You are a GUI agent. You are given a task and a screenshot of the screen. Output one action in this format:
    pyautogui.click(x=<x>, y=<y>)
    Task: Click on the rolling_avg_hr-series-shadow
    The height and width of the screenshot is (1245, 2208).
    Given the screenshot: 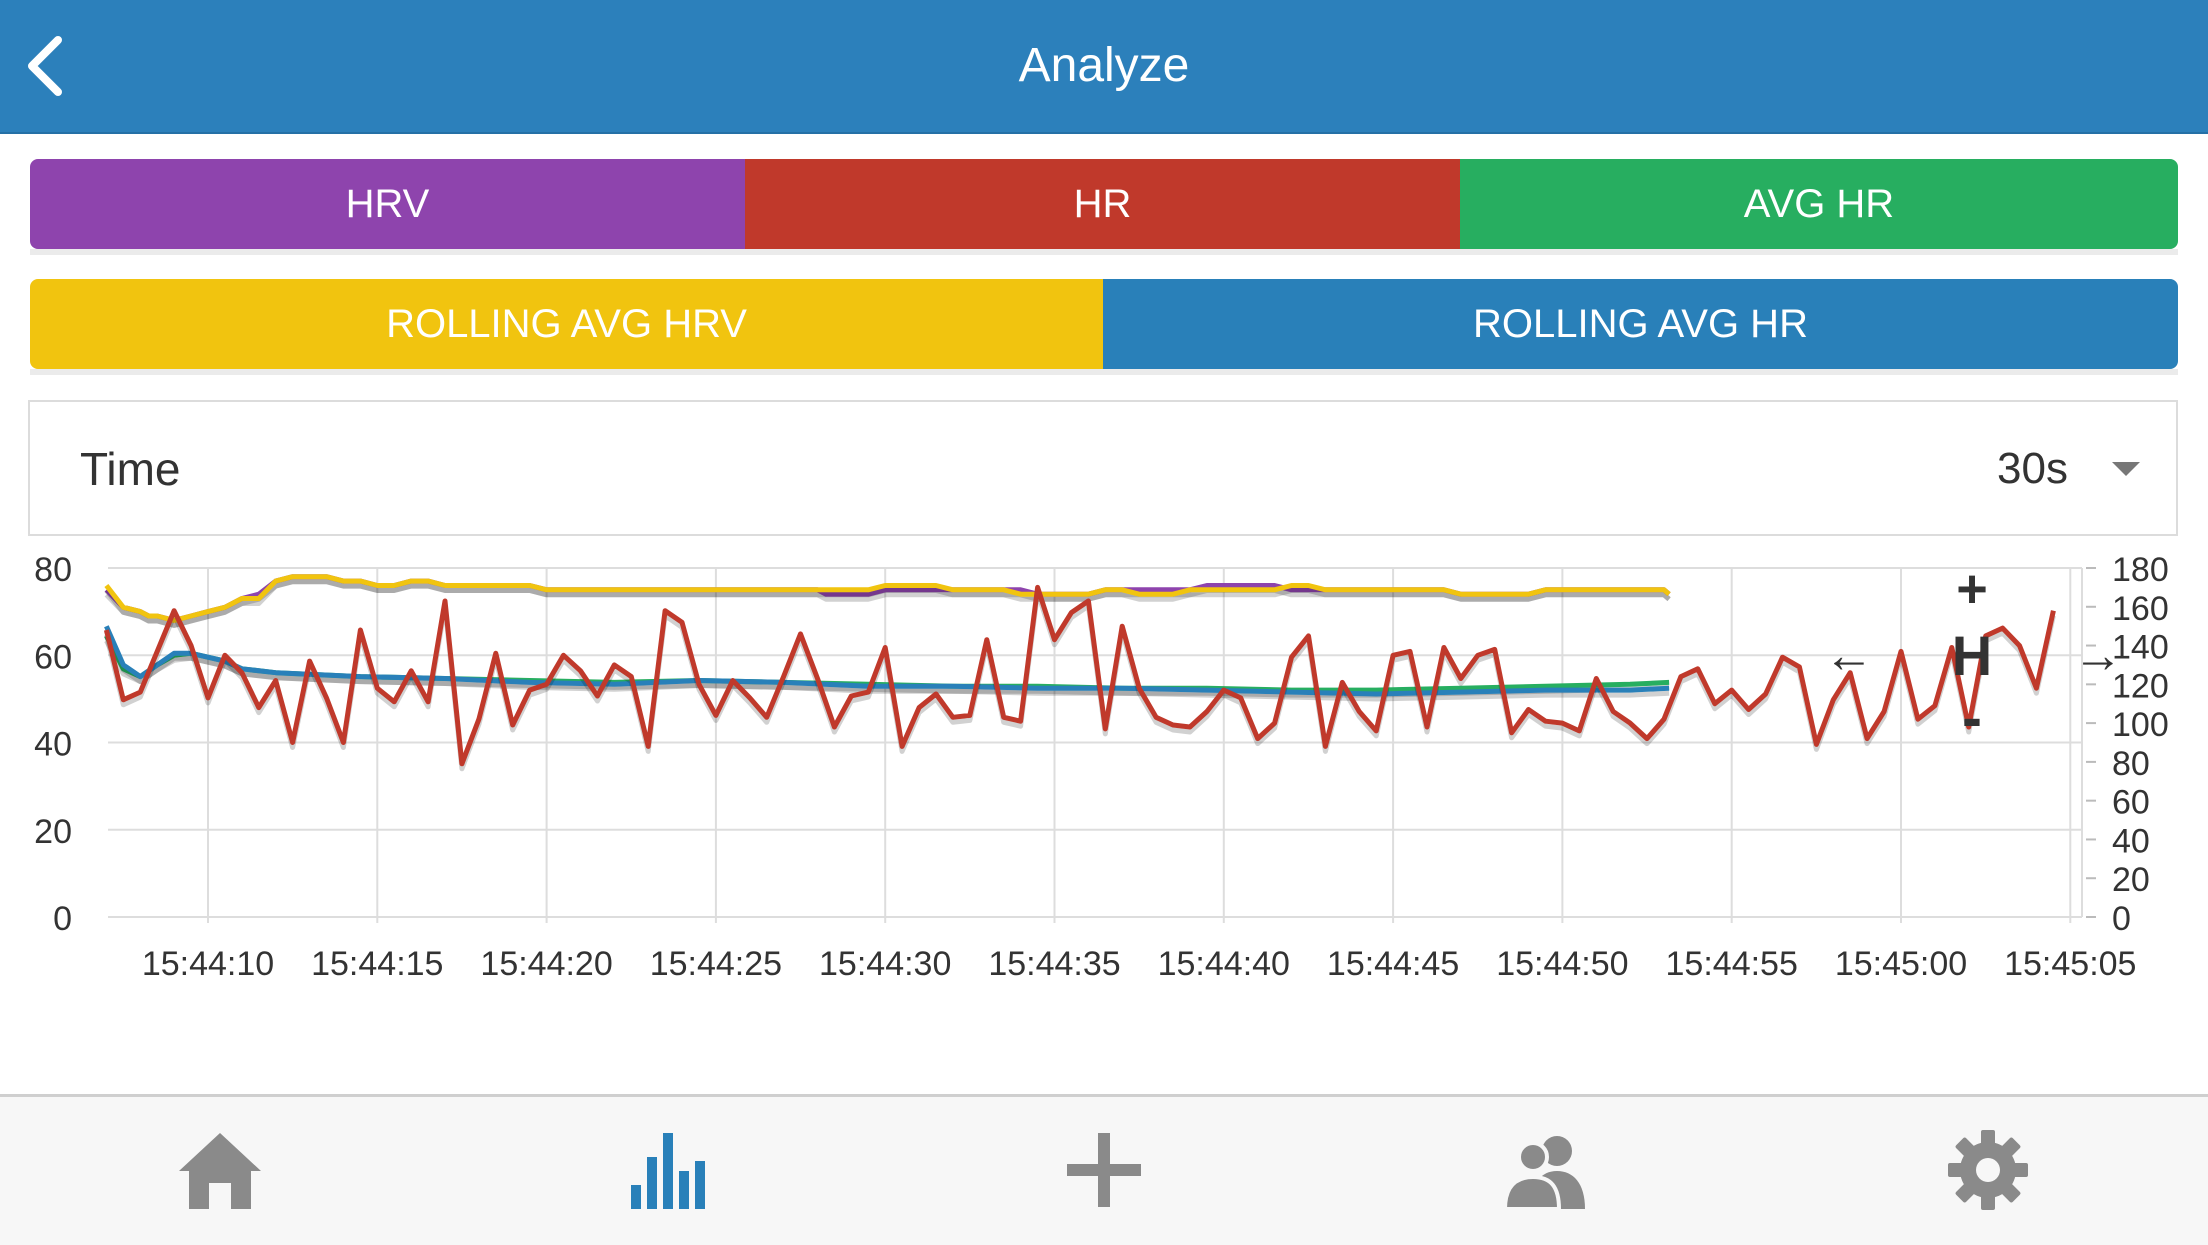 What is the action you would take?
    pyautogui.click(x=887, y=666)
    